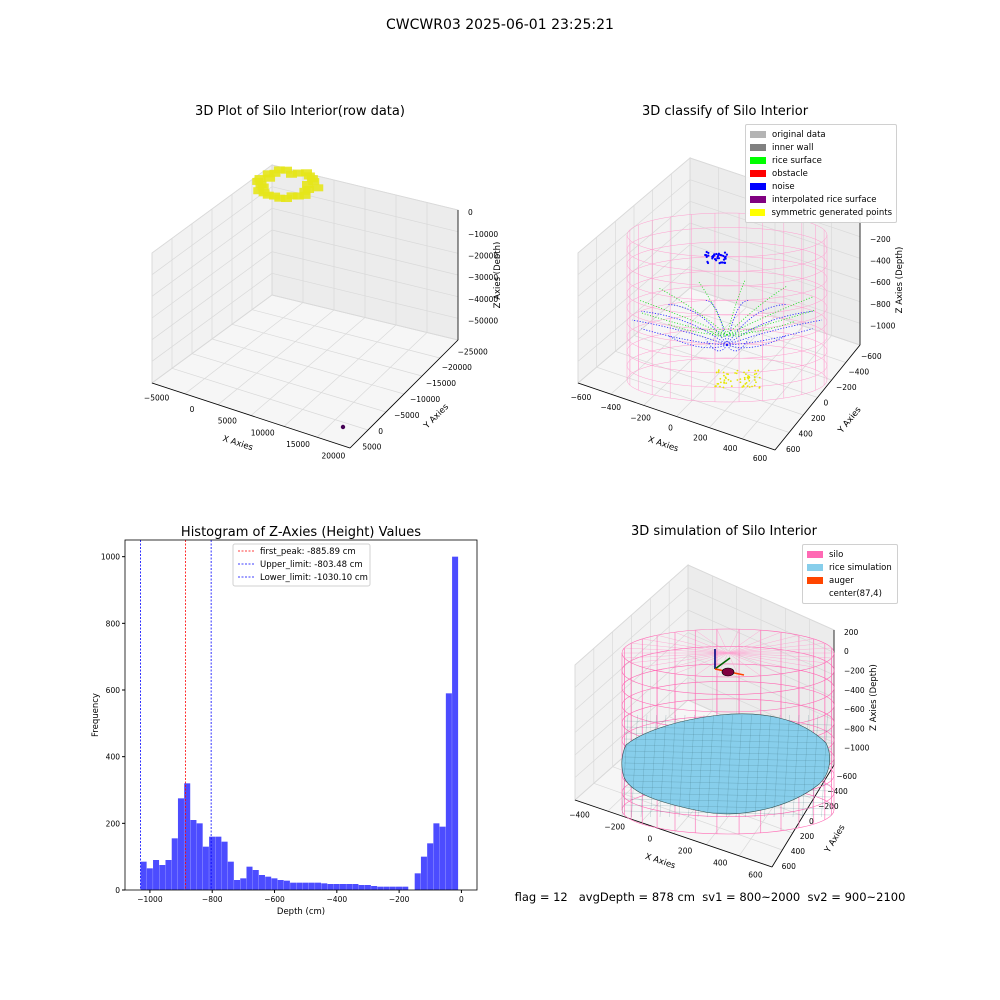  Describe the element at coordinates (846, 651) in the screenshot. I see `z-tick-label: 0` at that location.